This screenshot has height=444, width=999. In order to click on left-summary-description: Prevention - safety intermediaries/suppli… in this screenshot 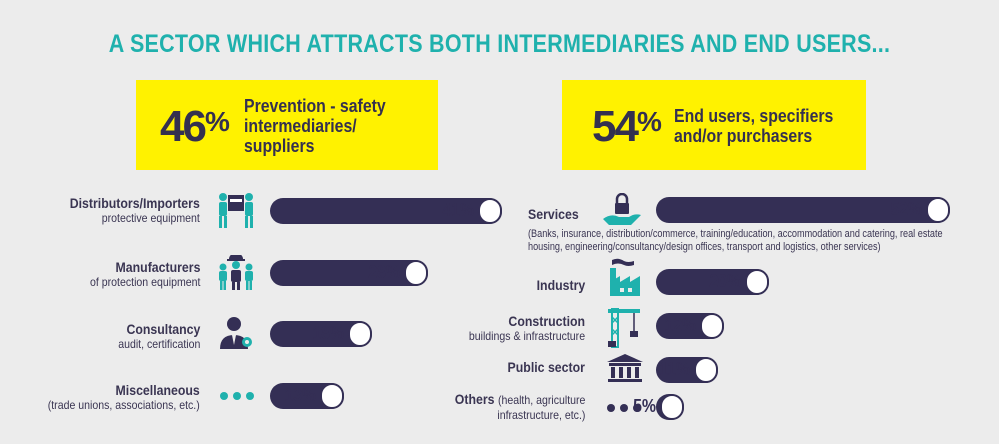, I will do `click(315, 126)`.